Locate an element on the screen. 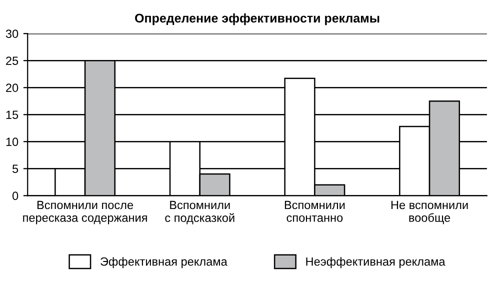  x-tick-label: Не вспомнили вообще is located at coordinates (429, 212).